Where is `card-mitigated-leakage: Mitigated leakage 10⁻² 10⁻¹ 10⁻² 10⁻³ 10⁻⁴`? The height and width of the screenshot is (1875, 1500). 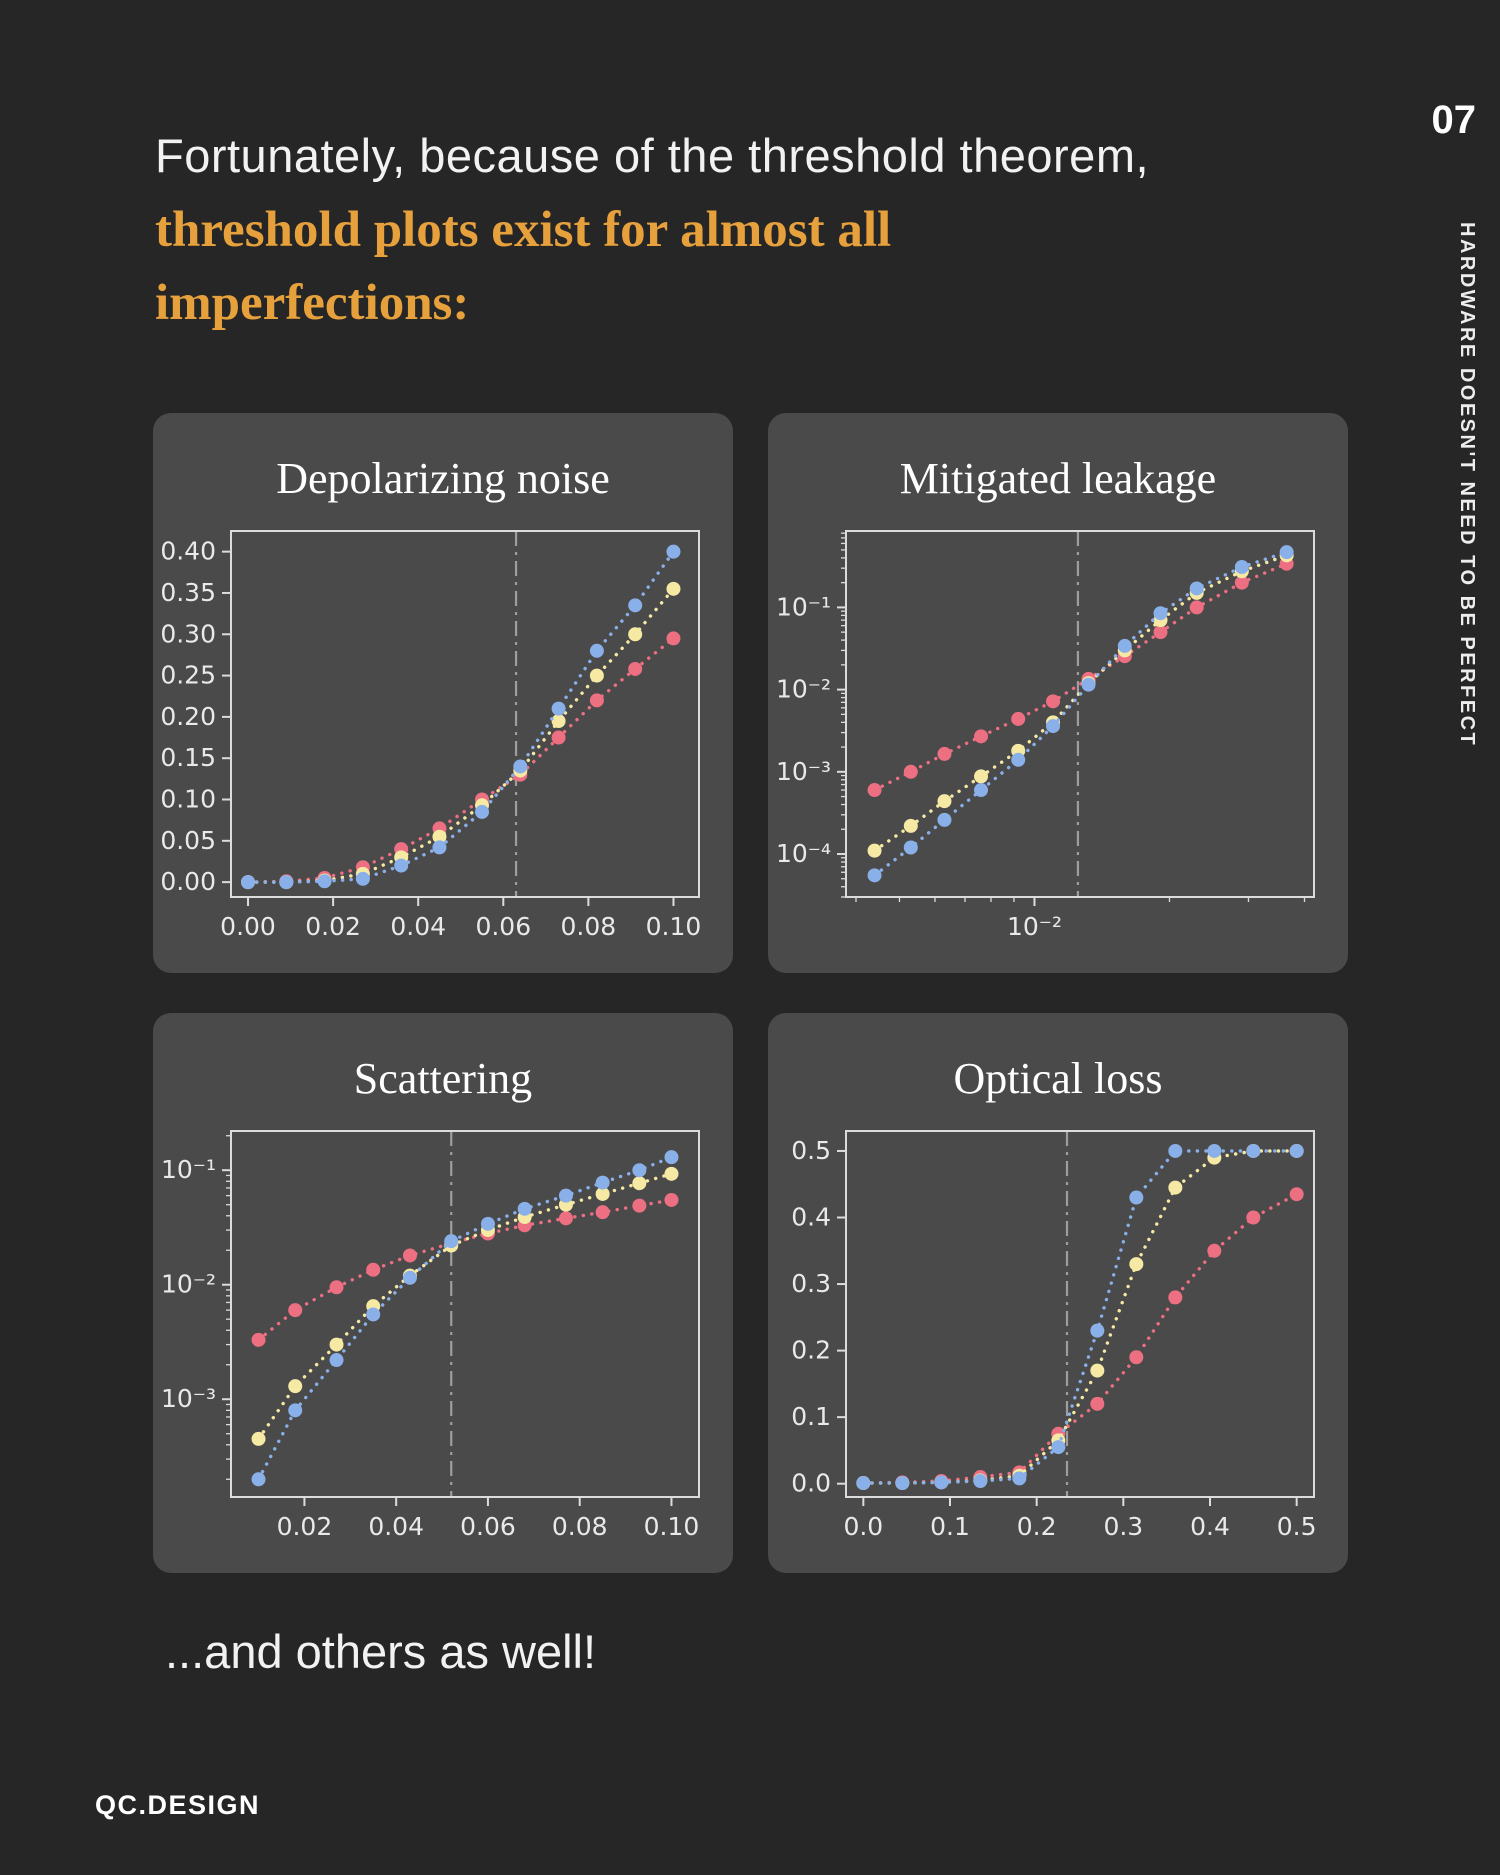 card-mitigated-leakage: Mitigated leakage 10⁻² 10⁻¹ 10⁻² 10⁻³ 10⁻⁴ is located at coordinates (1058, 693).